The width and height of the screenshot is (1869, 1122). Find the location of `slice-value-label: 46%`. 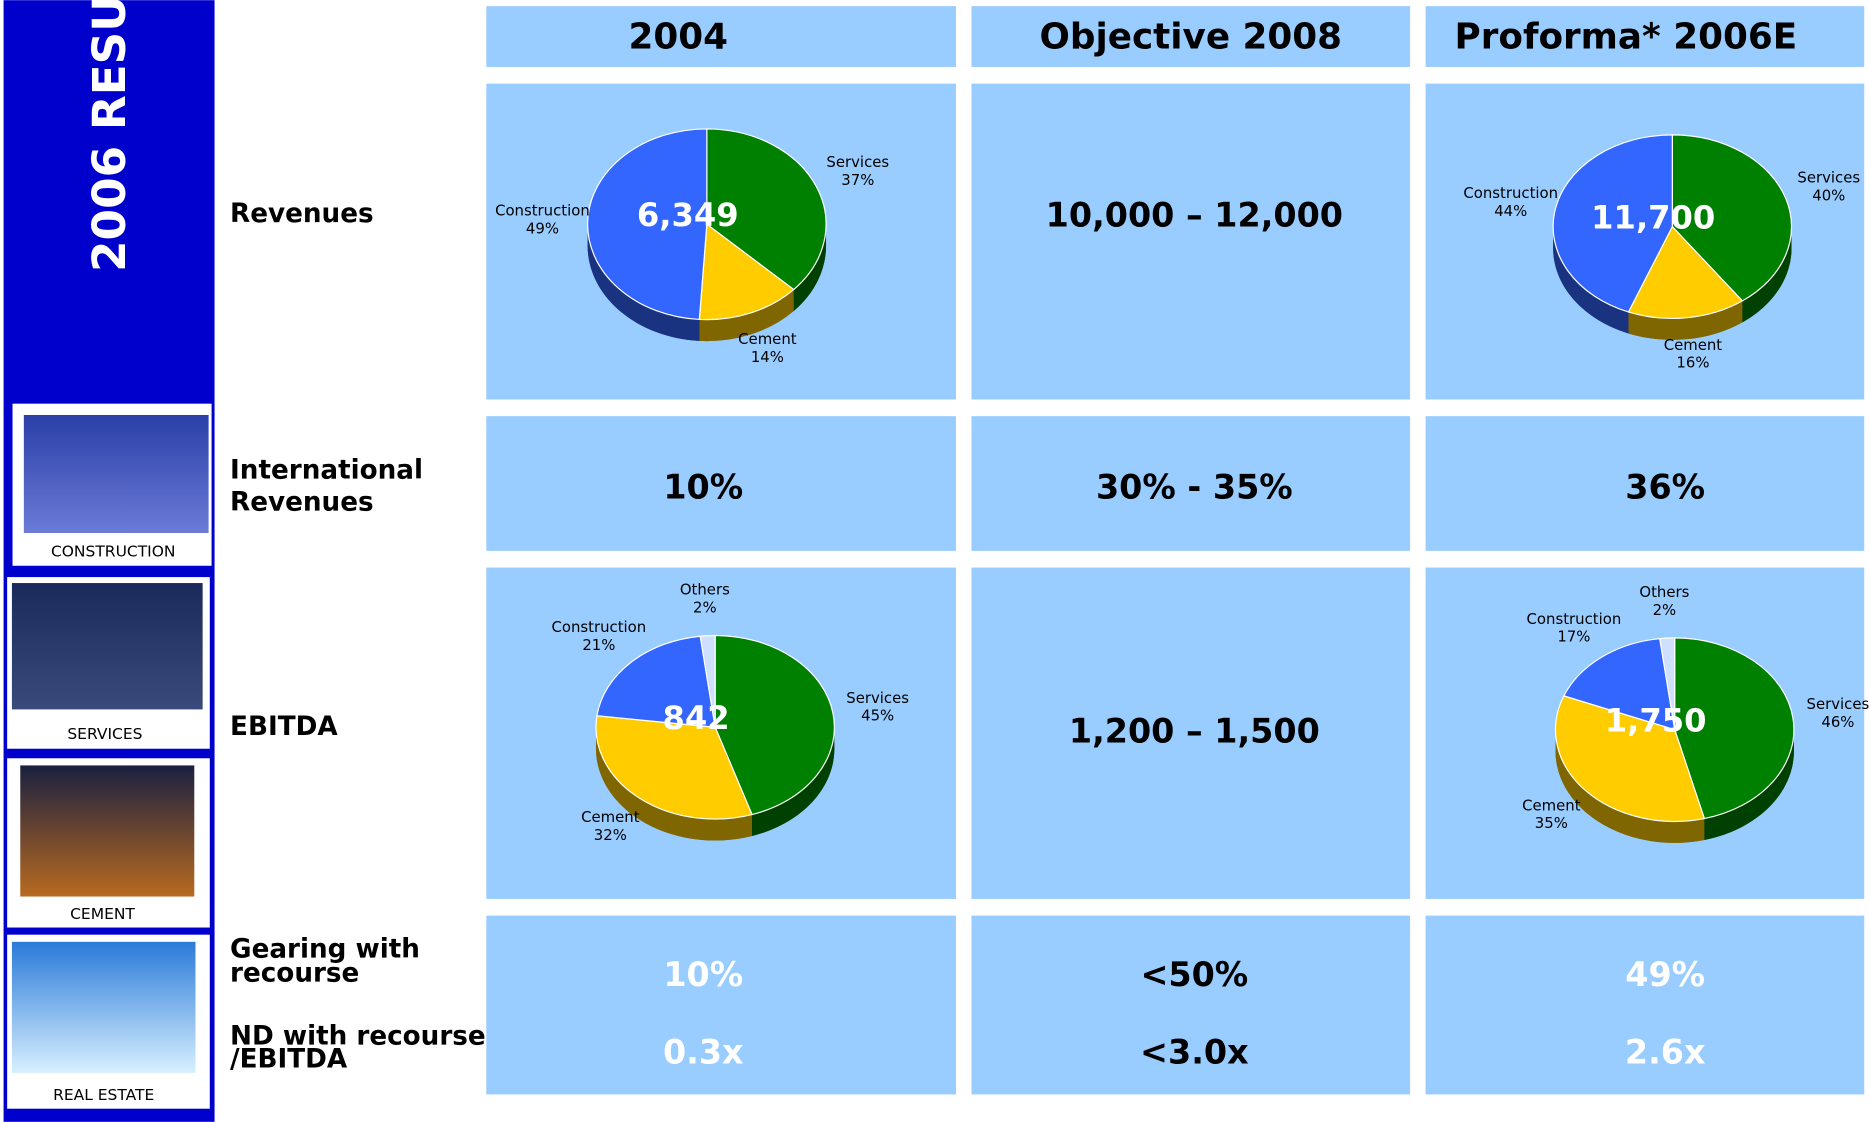

slice-value-label: 46% is located at coordinates (1837, 722).